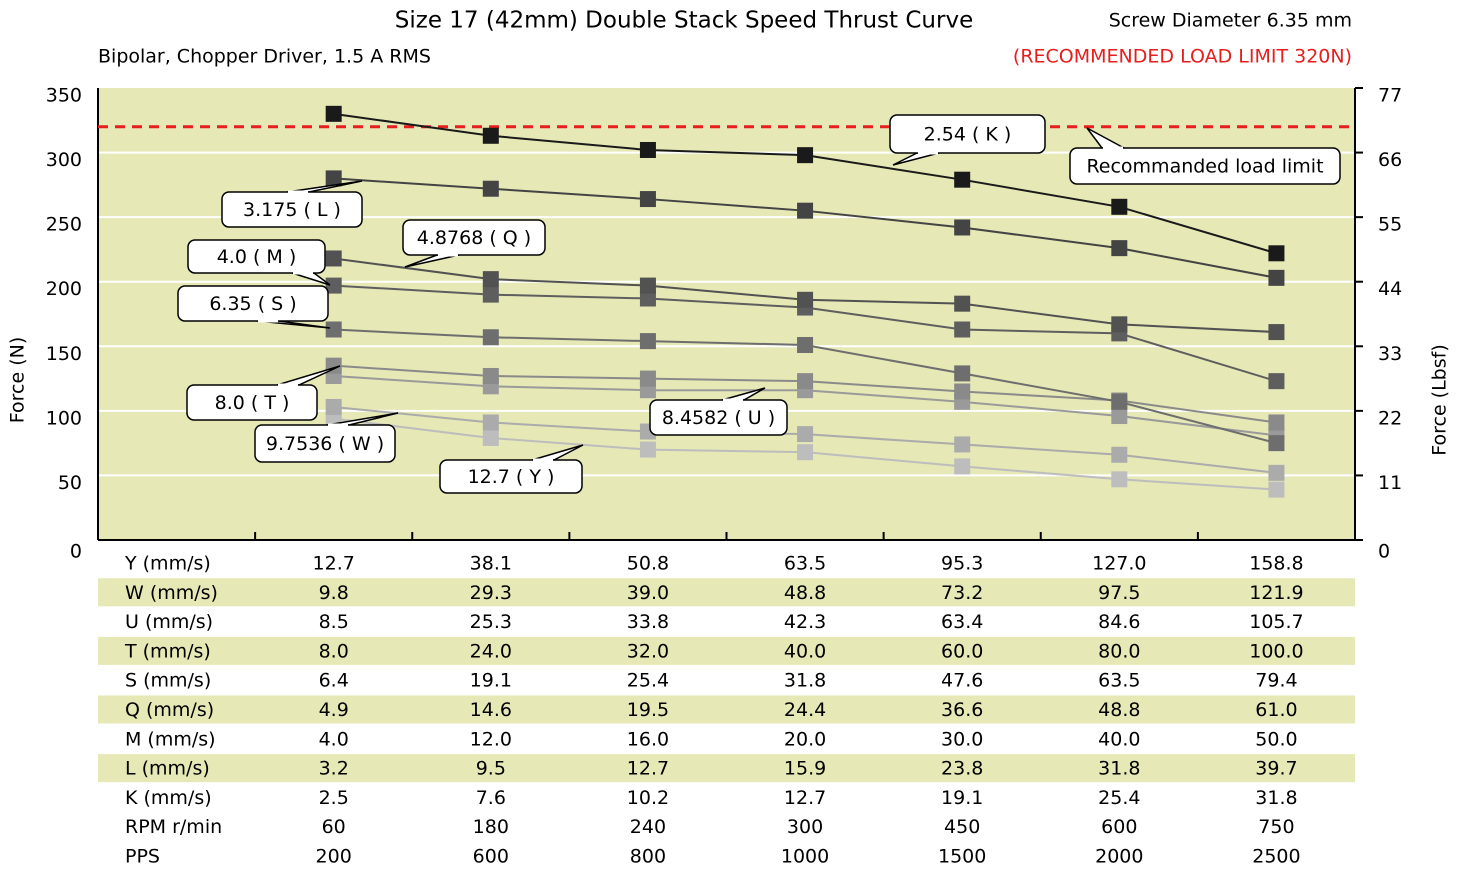 The height and width of the screenshot is (870, 1463). What do you see at coordinates (1119, 622) in the screenshot?
I see `table-cell: 84.6` at bounding box center [1119, 622].